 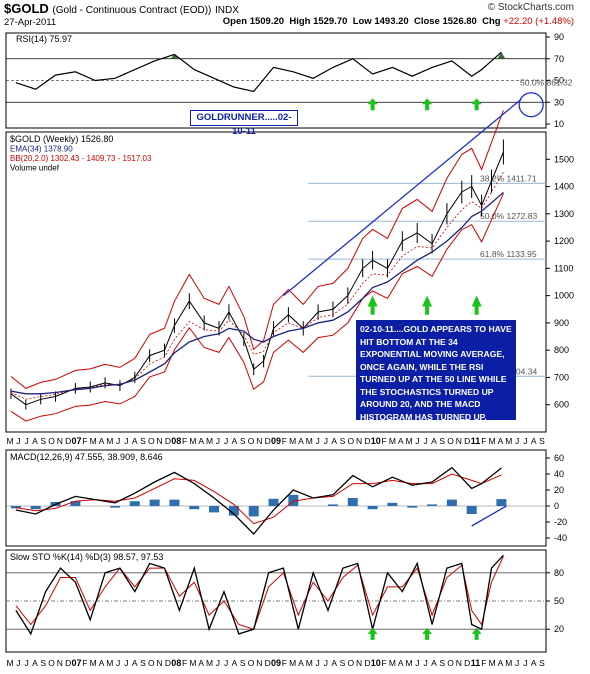 I want to click on price-x-label: 11, so click(x=476, y=441).